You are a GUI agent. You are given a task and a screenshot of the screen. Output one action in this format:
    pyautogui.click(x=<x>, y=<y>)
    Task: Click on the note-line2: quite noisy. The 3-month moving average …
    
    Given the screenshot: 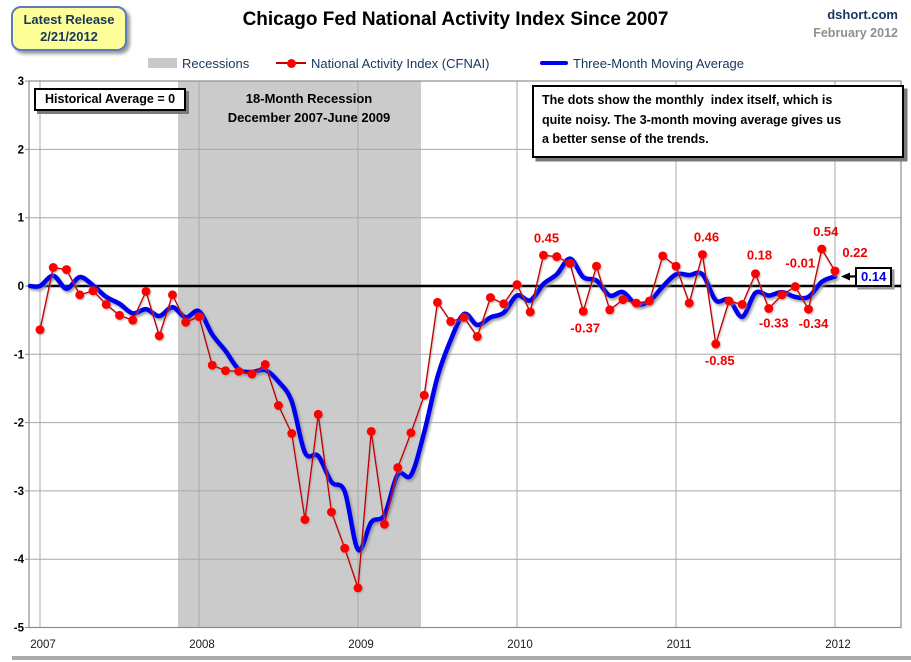 What is the action you would take?
    pyautogui.click(x=692, y=119)
    